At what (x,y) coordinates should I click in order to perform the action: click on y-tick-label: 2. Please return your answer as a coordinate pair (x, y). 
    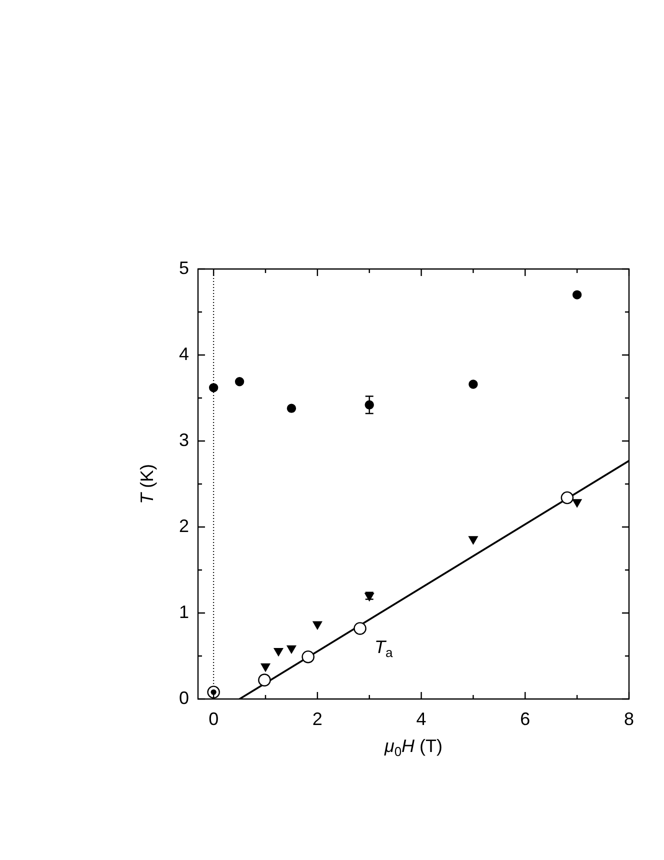
    Looking at the image, I should click on (183, 526).